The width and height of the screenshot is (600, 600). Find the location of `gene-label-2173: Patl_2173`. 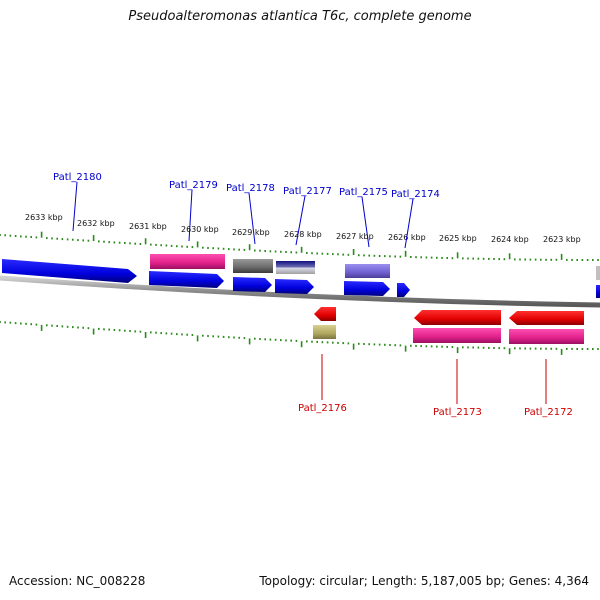

gene-label-2173: Patl_2173 is located at coordinates (457, 412).